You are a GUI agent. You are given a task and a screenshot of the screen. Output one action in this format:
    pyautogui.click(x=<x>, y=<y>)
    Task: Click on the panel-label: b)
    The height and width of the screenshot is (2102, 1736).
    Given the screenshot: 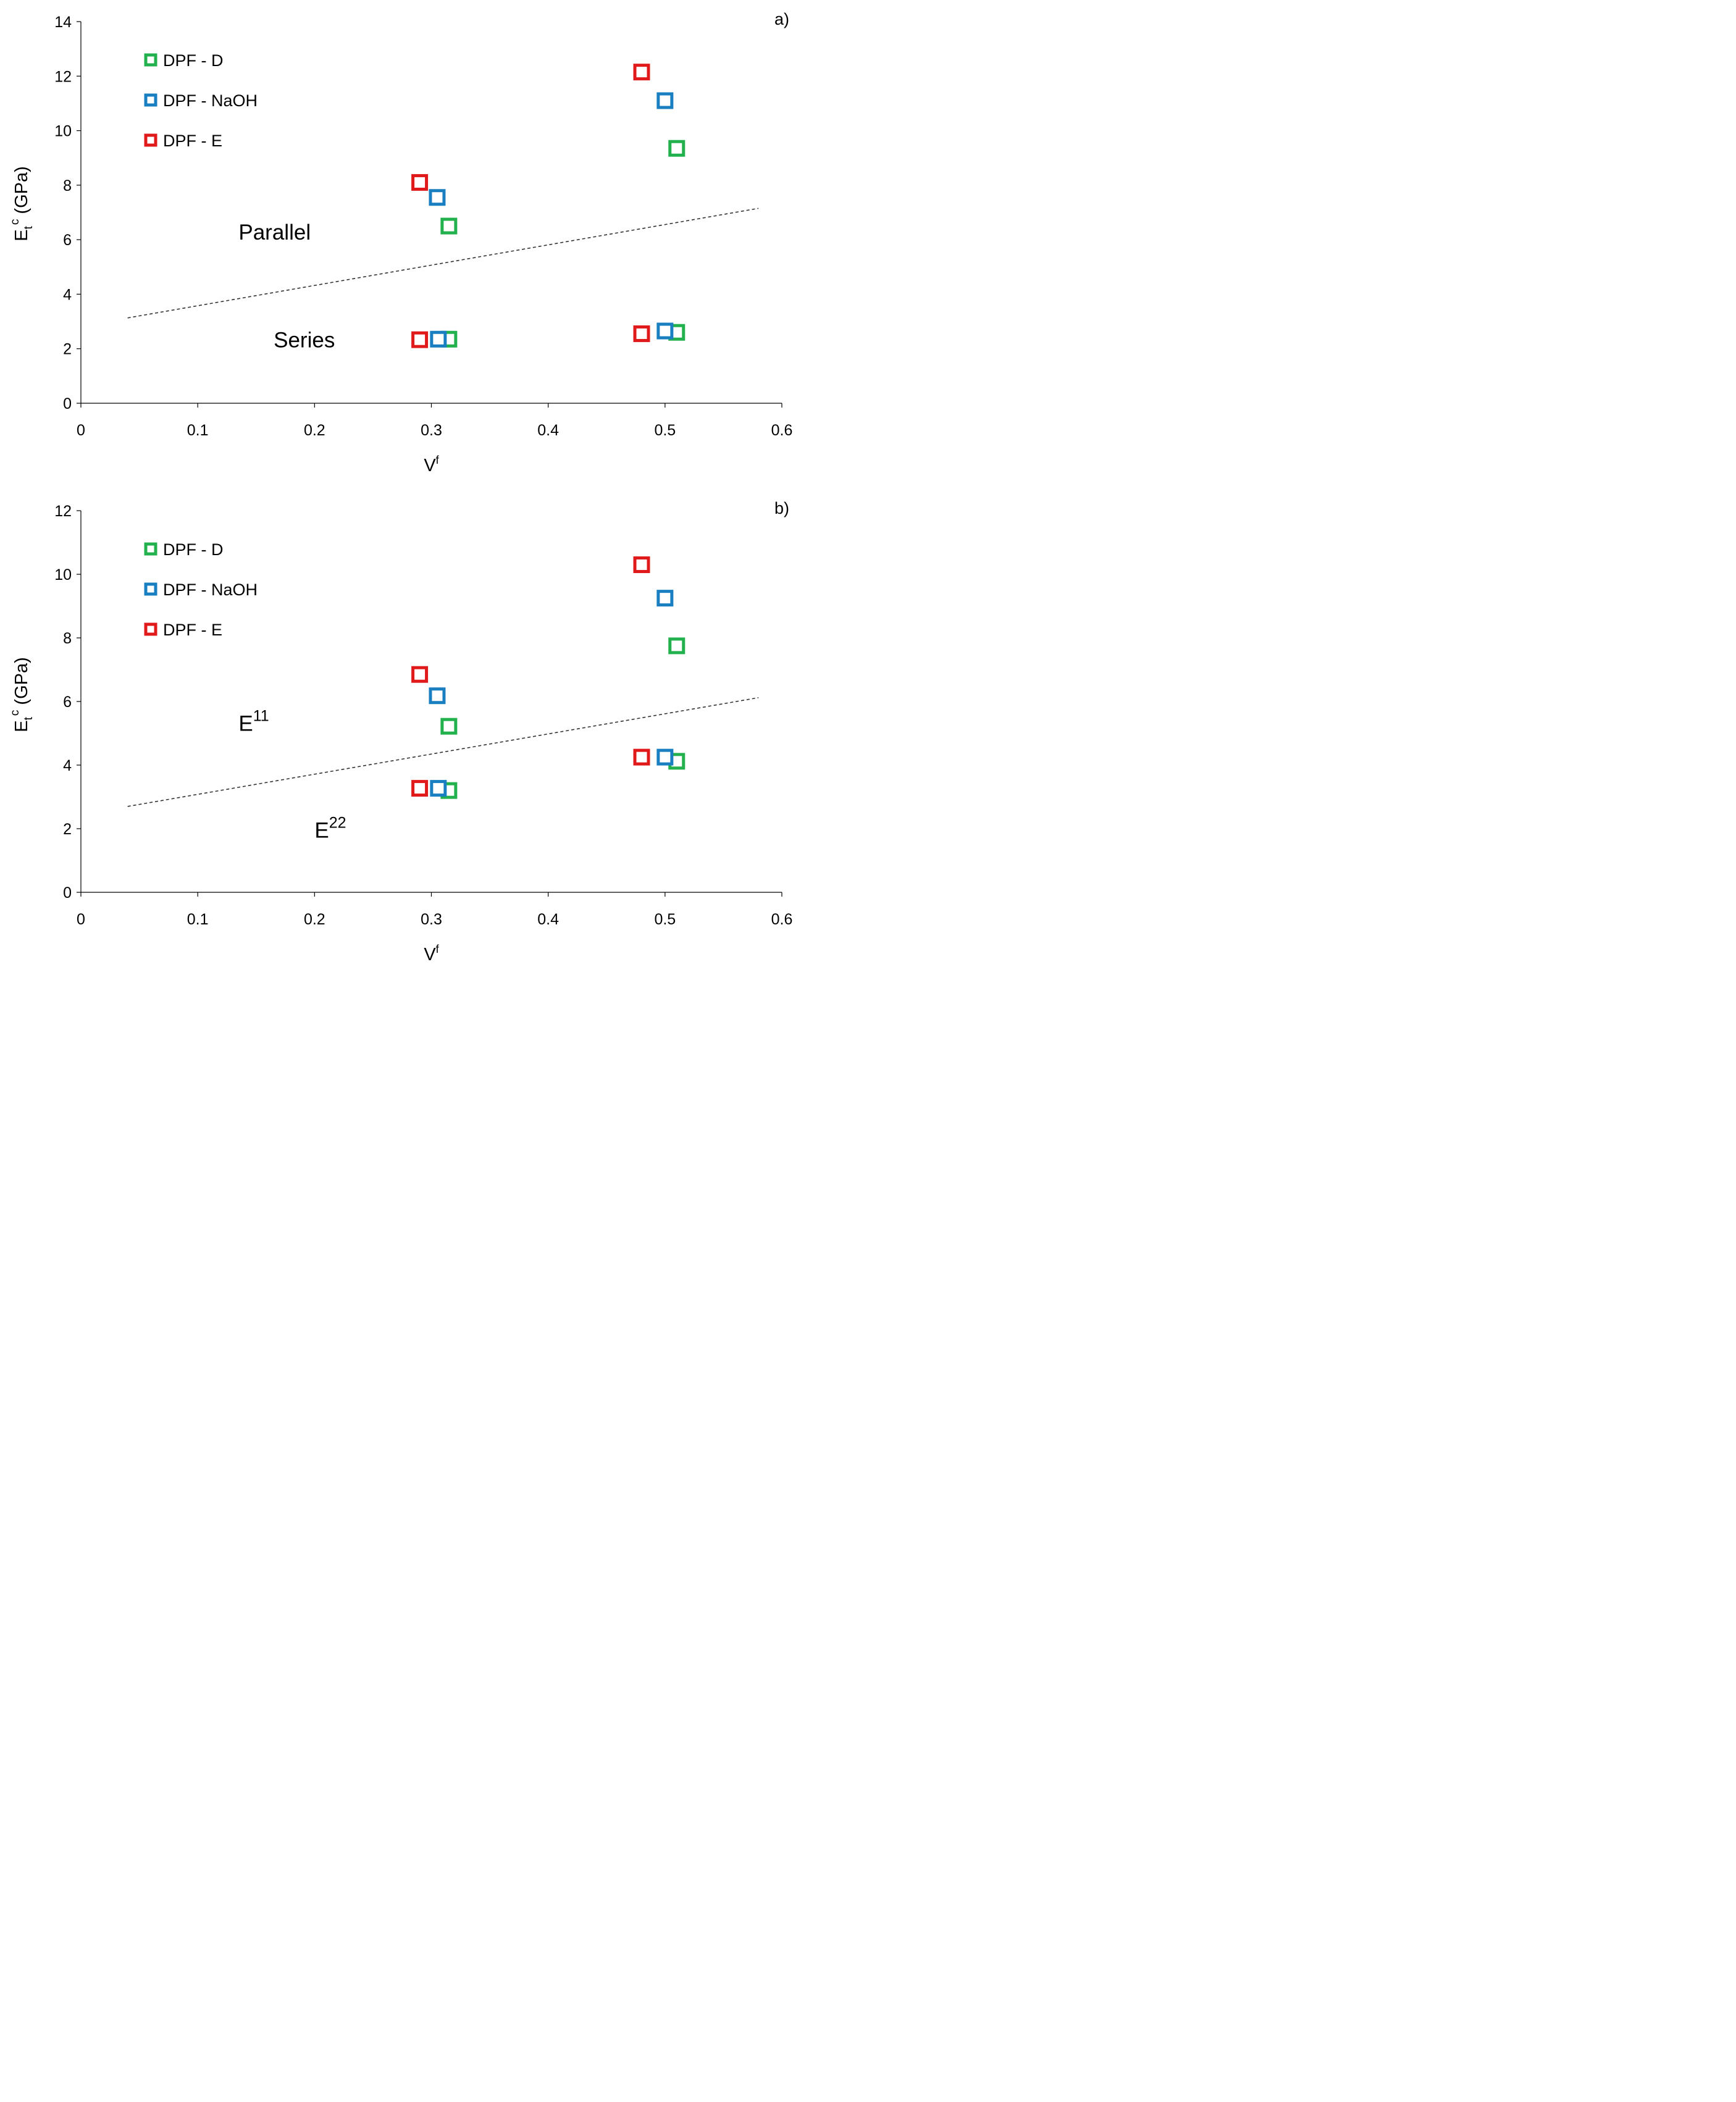 What is the action you would take?
    pyautogui.click(x=781, y=508)
    